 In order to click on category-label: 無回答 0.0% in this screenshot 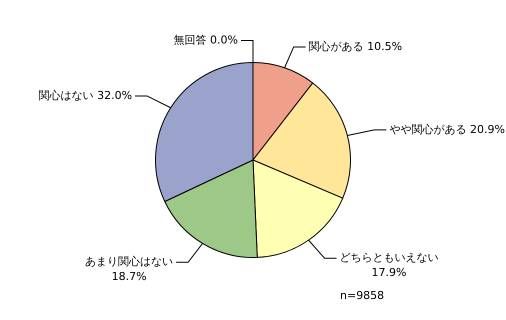, I will do `click(206, 39)`.